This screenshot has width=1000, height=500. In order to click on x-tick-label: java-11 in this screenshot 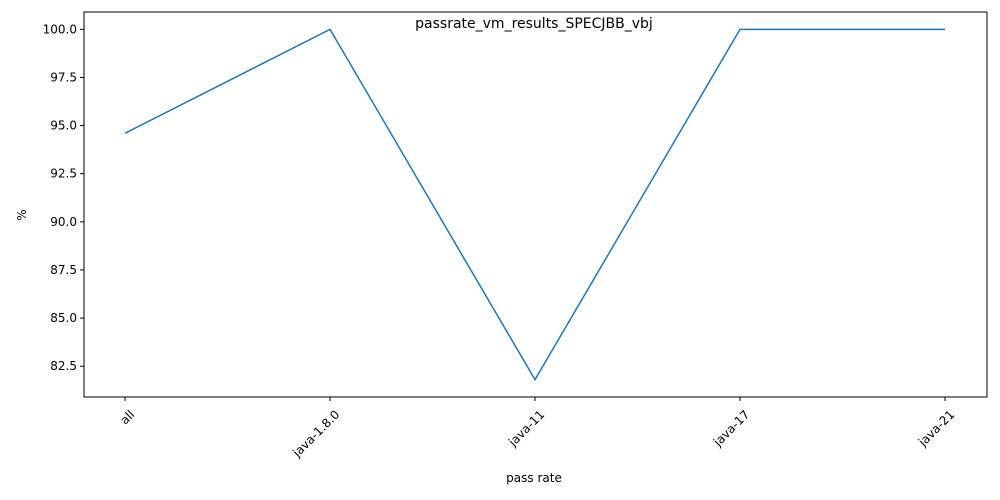, I will do `click(526, 428)`.